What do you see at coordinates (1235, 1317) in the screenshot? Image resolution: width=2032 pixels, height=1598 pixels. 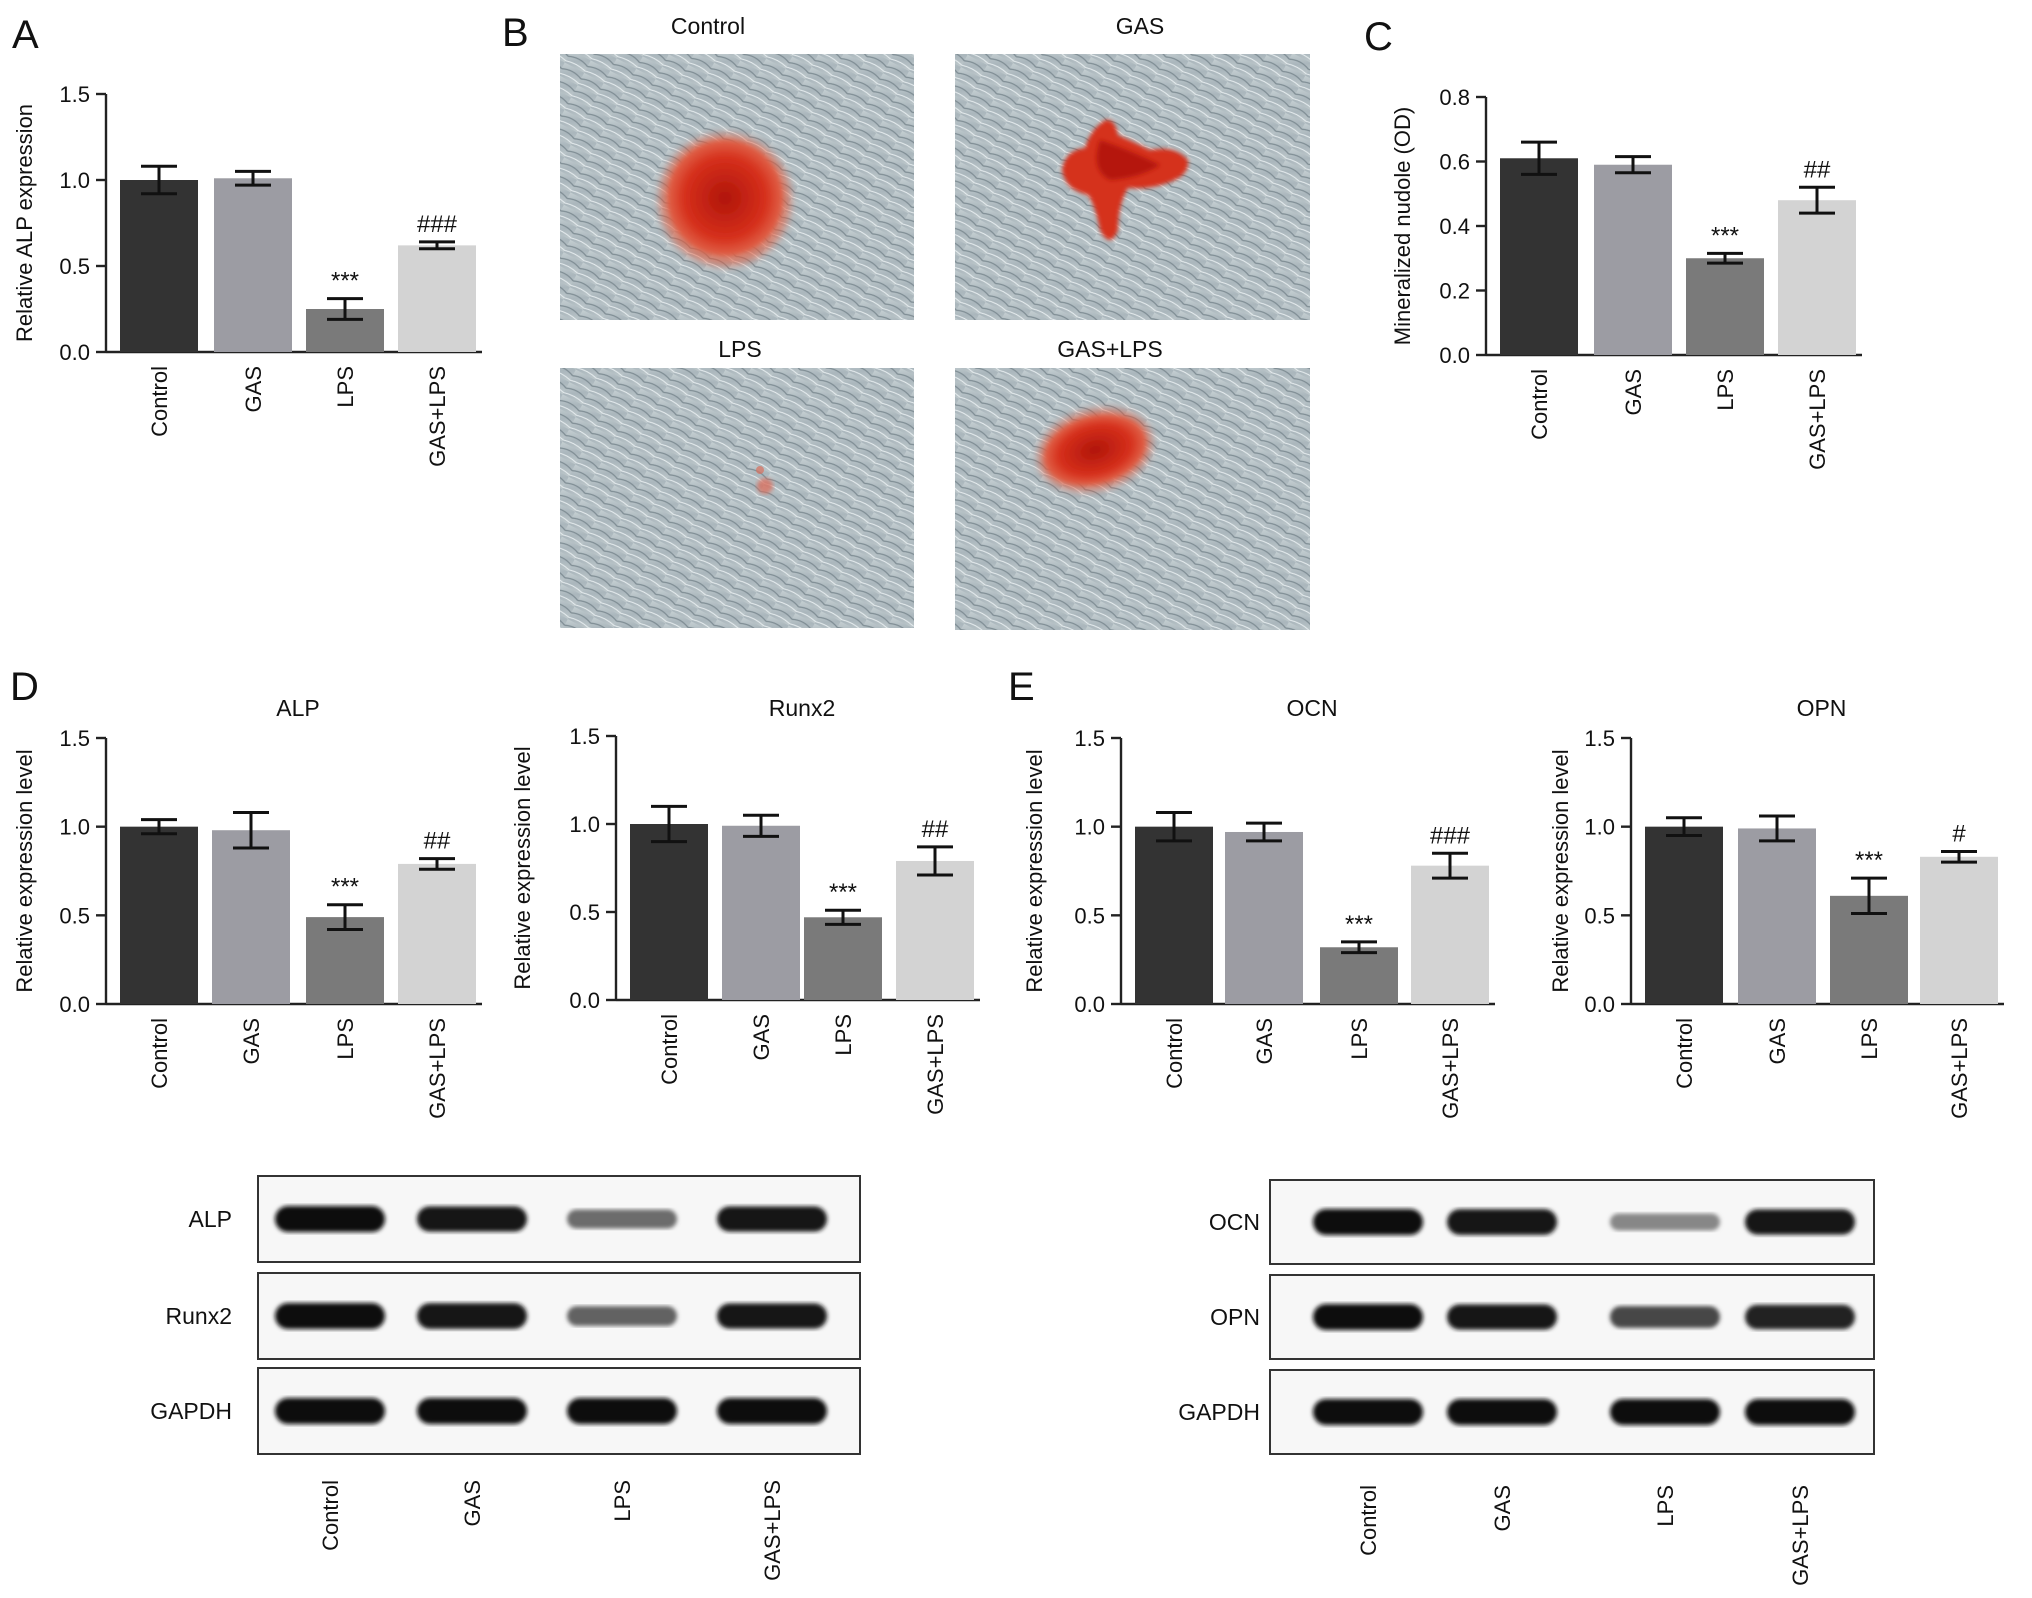 I see `blot-row-label: OPN` at bounding box center [1235, 1317].